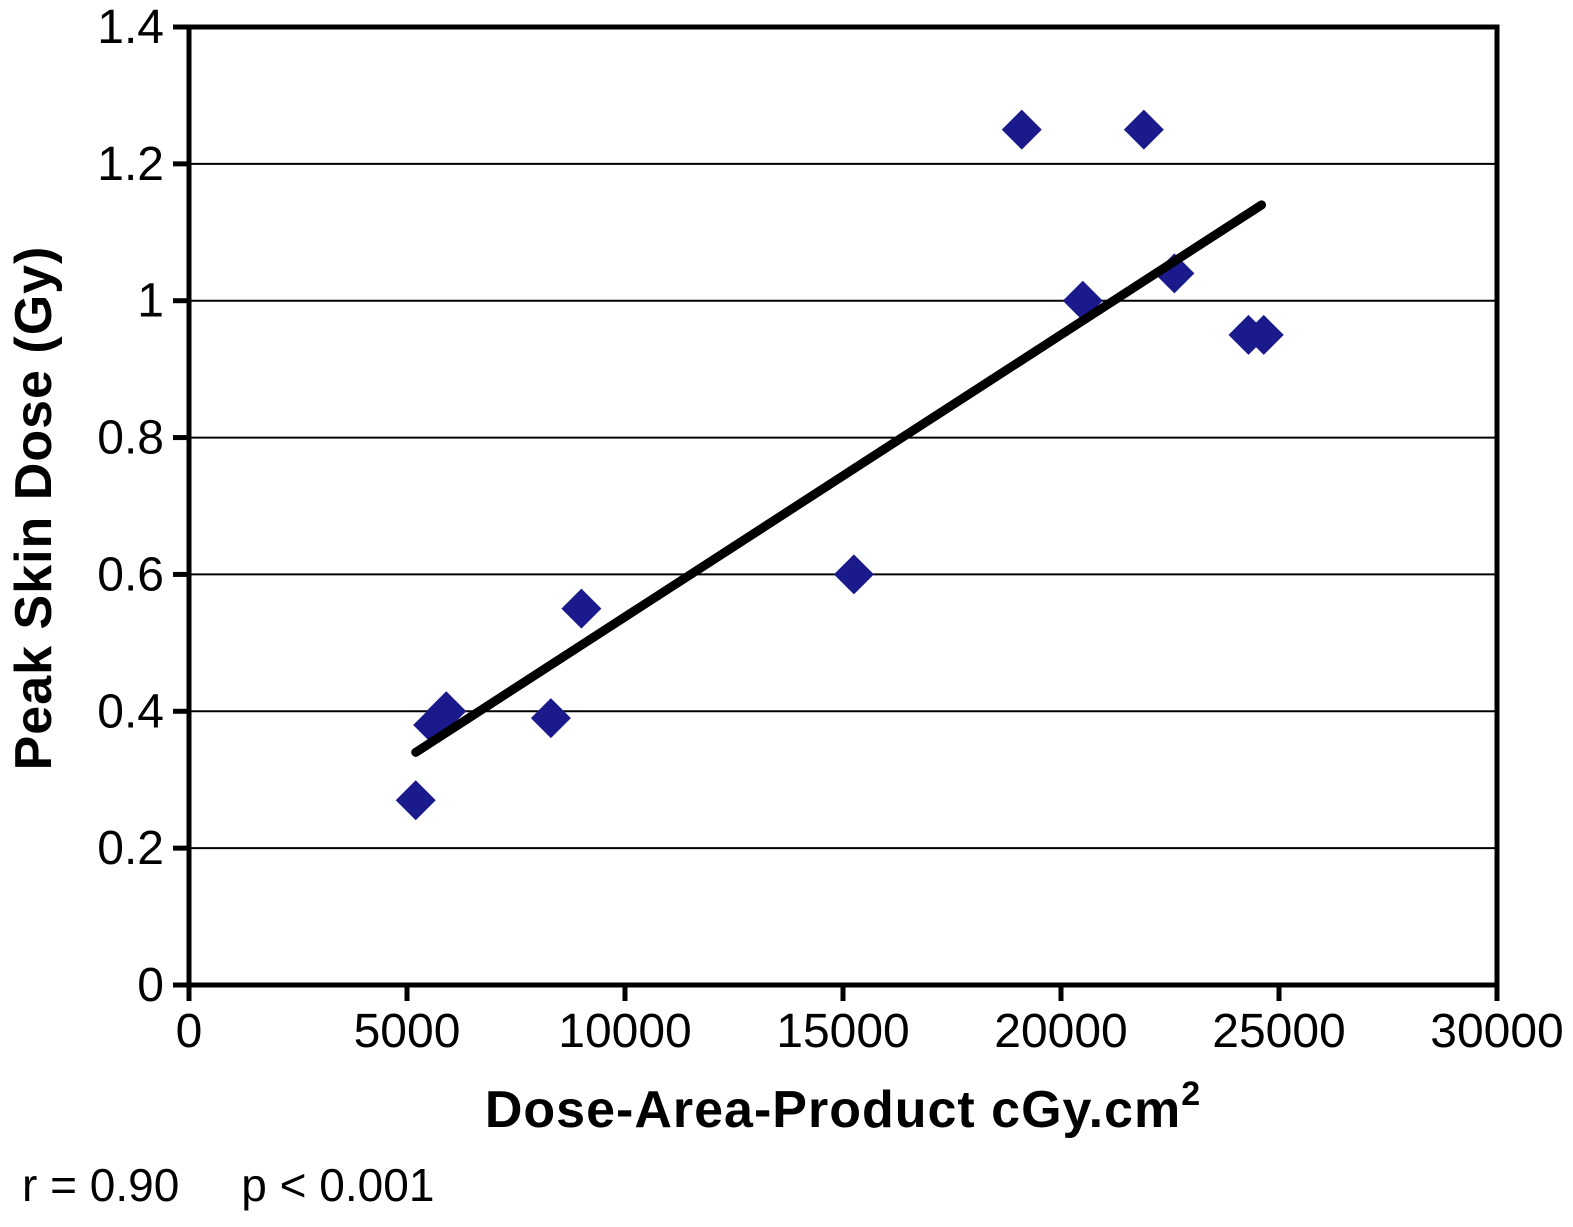  I want to click on x-axis-title-text: Dose-Area-Product cGy.cm, so click(833, 1110).